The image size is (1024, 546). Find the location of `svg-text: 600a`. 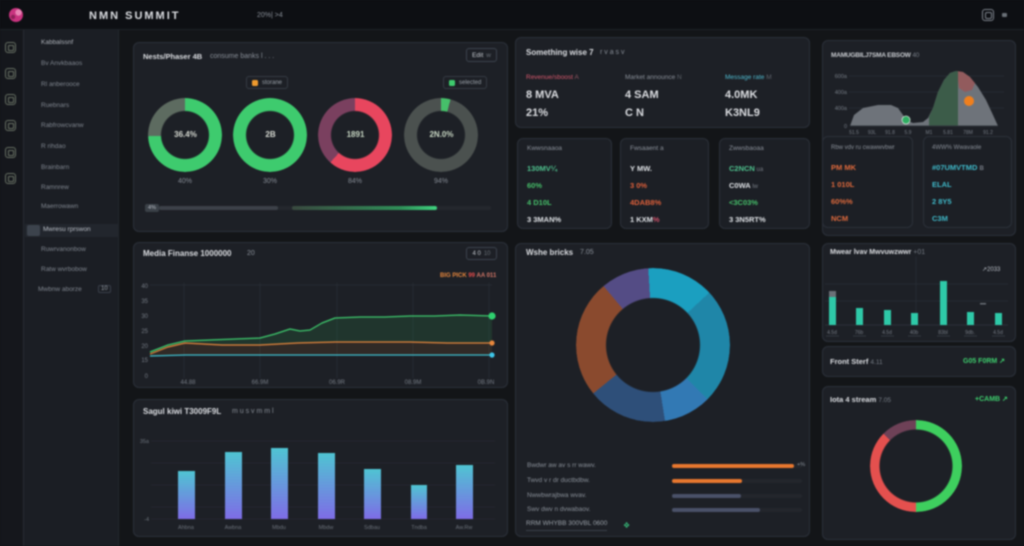

svg-text: 600a is located at coordinates (841, 77).